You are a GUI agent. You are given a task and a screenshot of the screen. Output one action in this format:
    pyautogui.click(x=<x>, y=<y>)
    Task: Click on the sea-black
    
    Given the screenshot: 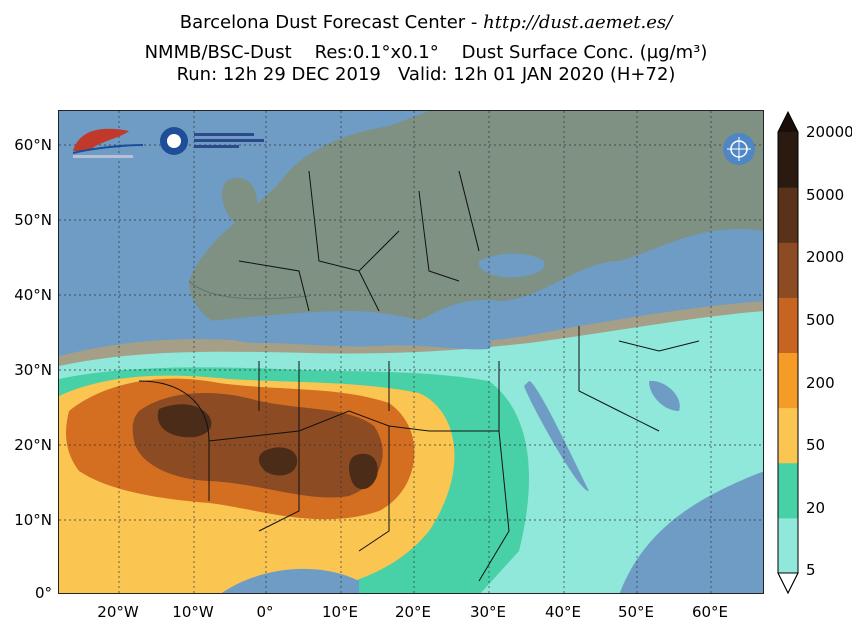 What is the action you would take?
    pyautogui.click(x=511, y=265)
    